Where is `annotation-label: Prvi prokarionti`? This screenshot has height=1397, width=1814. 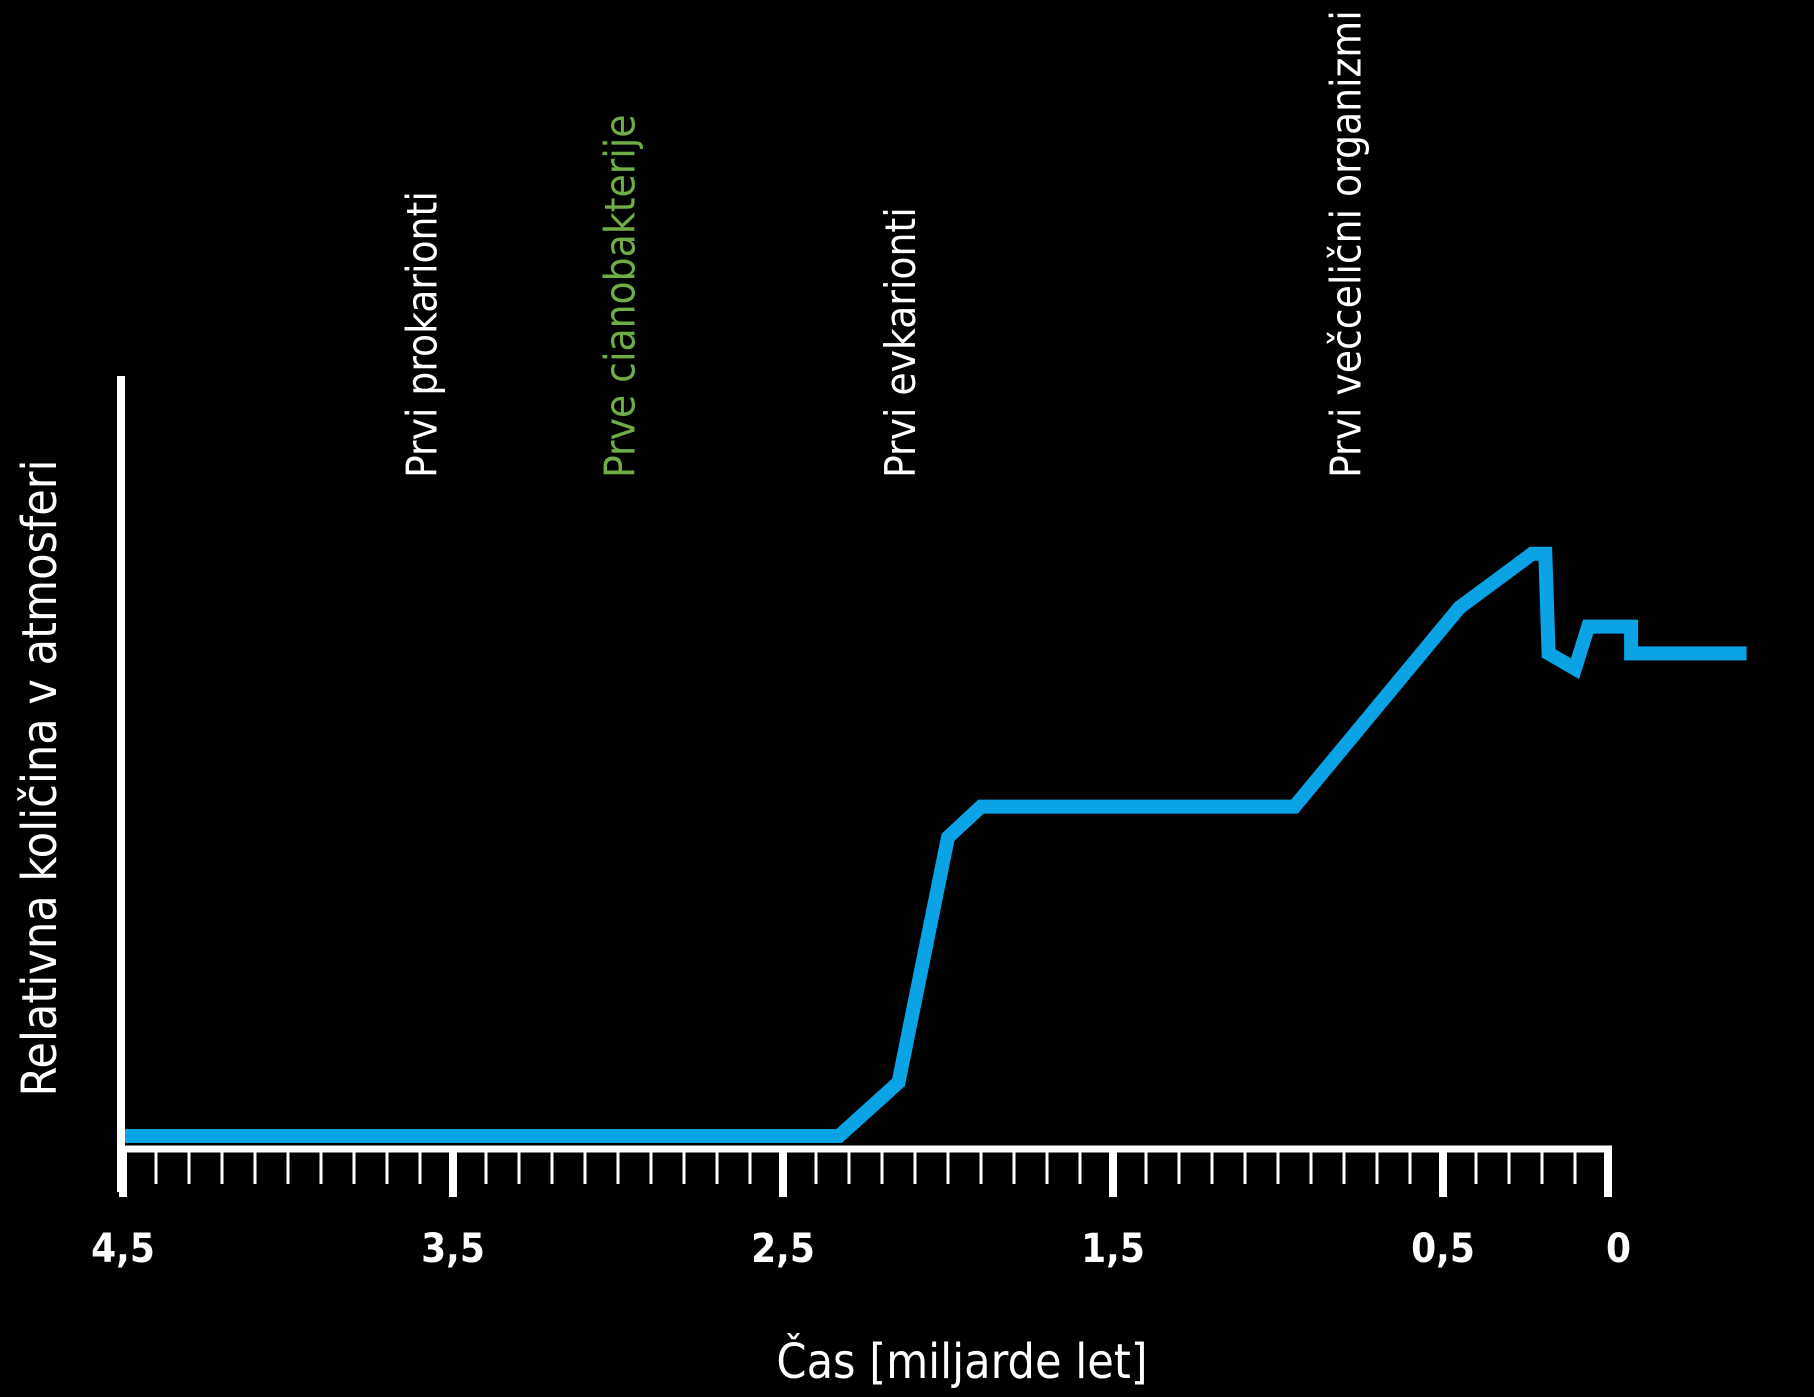 annotation-label: Prvi prokarionti is located at coordinates (422, 334).